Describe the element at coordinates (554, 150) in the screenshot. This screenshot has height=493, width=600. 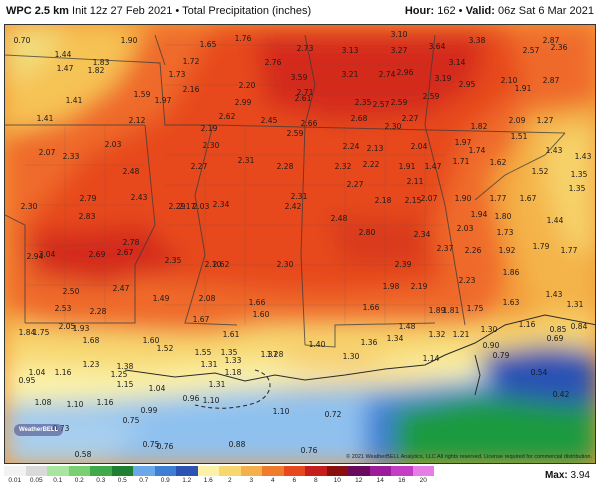
I see `precip-value-label: 1.43` at that location.